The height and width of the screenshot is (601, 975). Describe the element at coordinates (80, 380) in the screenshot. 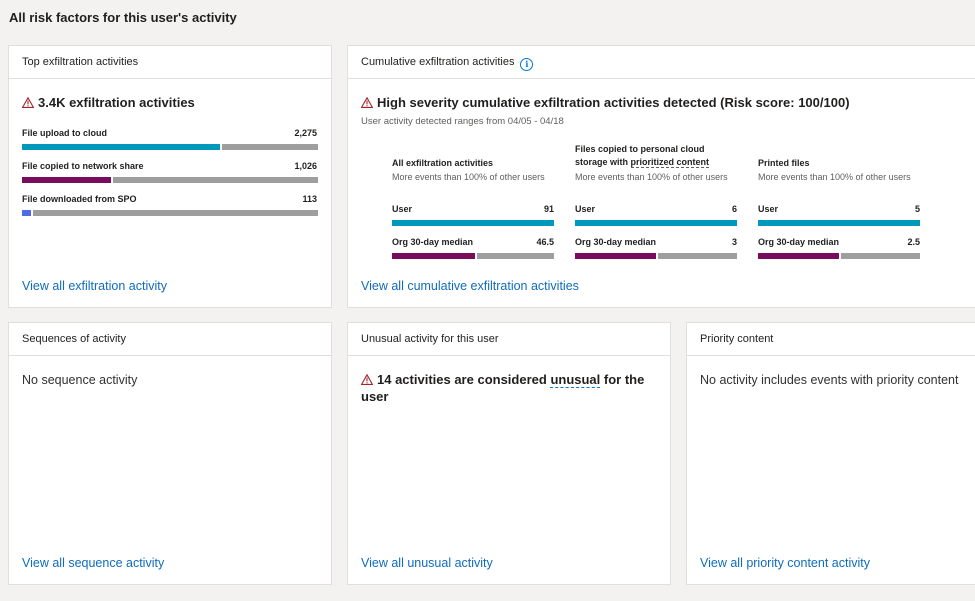

I see `no-sequence-text: No sequence activity` at that location.